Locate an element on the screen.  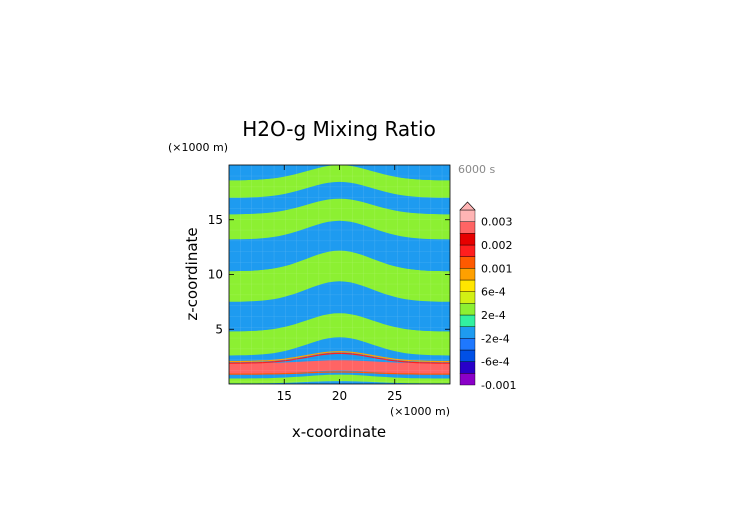
heatmap-field is located at coordinates (339, 274).